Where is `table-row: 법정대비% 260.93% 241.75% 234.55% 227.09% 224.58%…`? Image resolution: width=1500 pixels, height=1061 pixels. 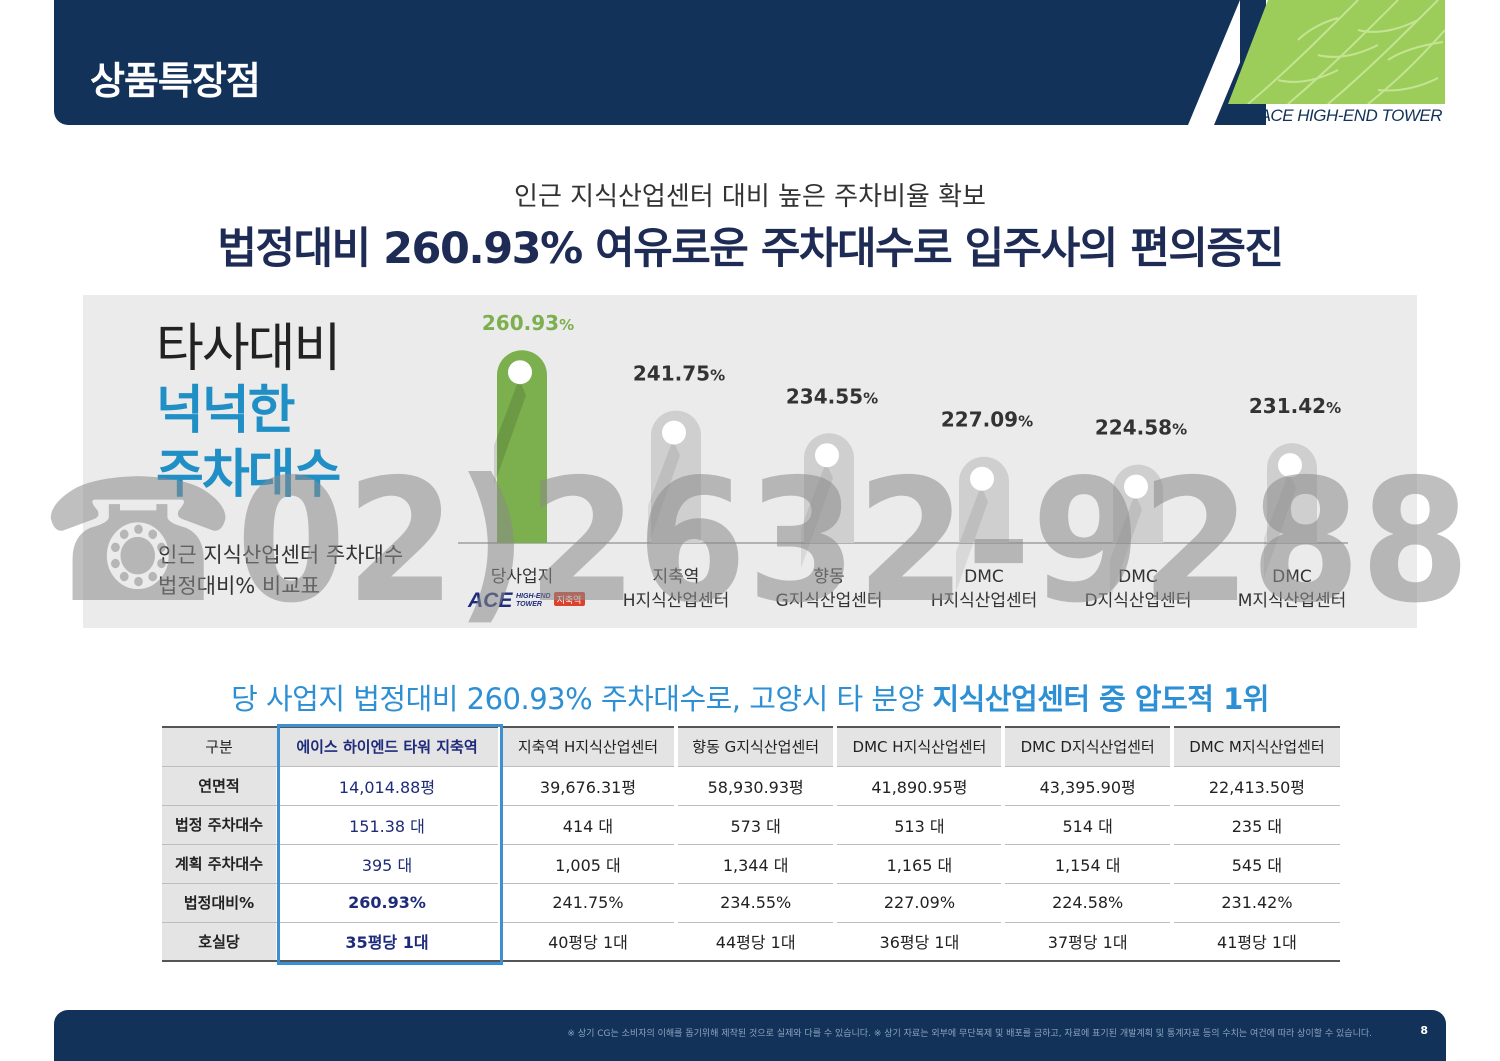 table-row: 법정대비% 260.93% 241.75% 234.55% 227.09% 224.58%… is located at coordinates (751, 903).